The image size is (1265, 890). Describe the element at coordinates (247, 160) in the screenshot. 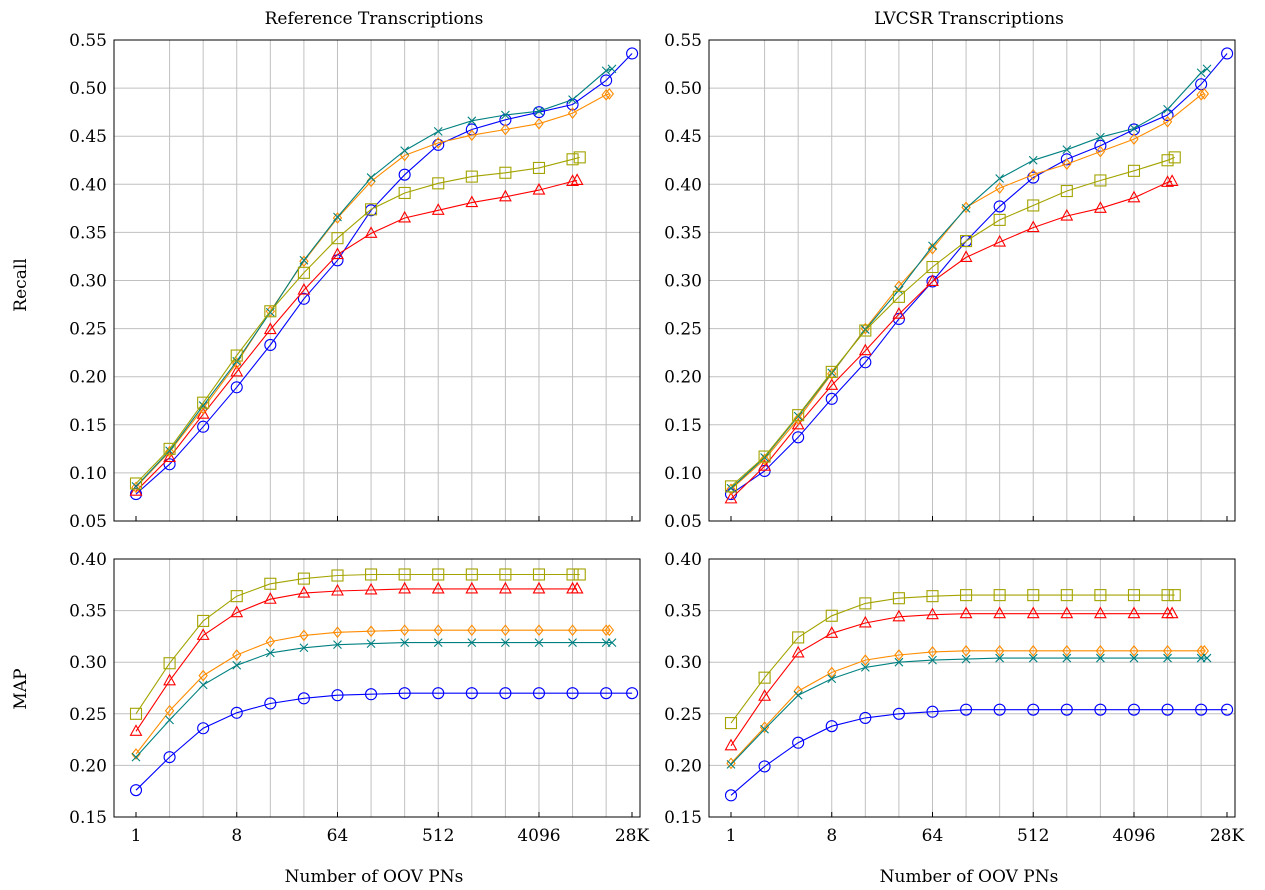

I see `panel-ref-recall: Reference Transcriptions Recall` at that location.